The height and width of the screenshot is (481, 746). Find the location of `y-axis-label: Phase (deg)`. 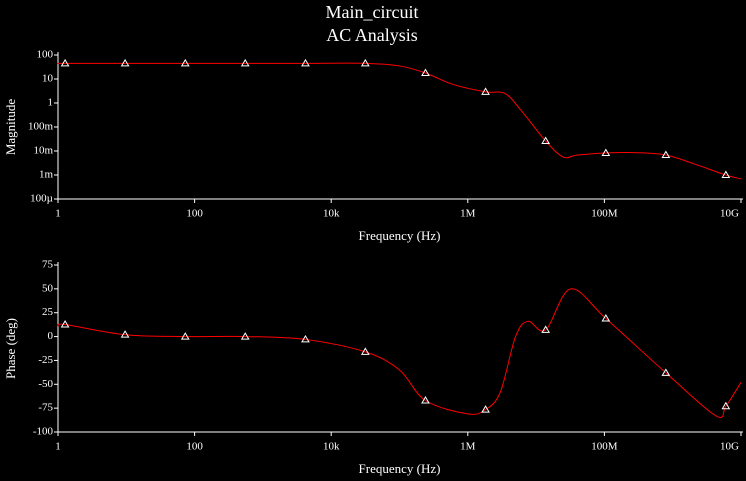

y-axis-label: Phase (deg) is located at coordinates (10, 348).